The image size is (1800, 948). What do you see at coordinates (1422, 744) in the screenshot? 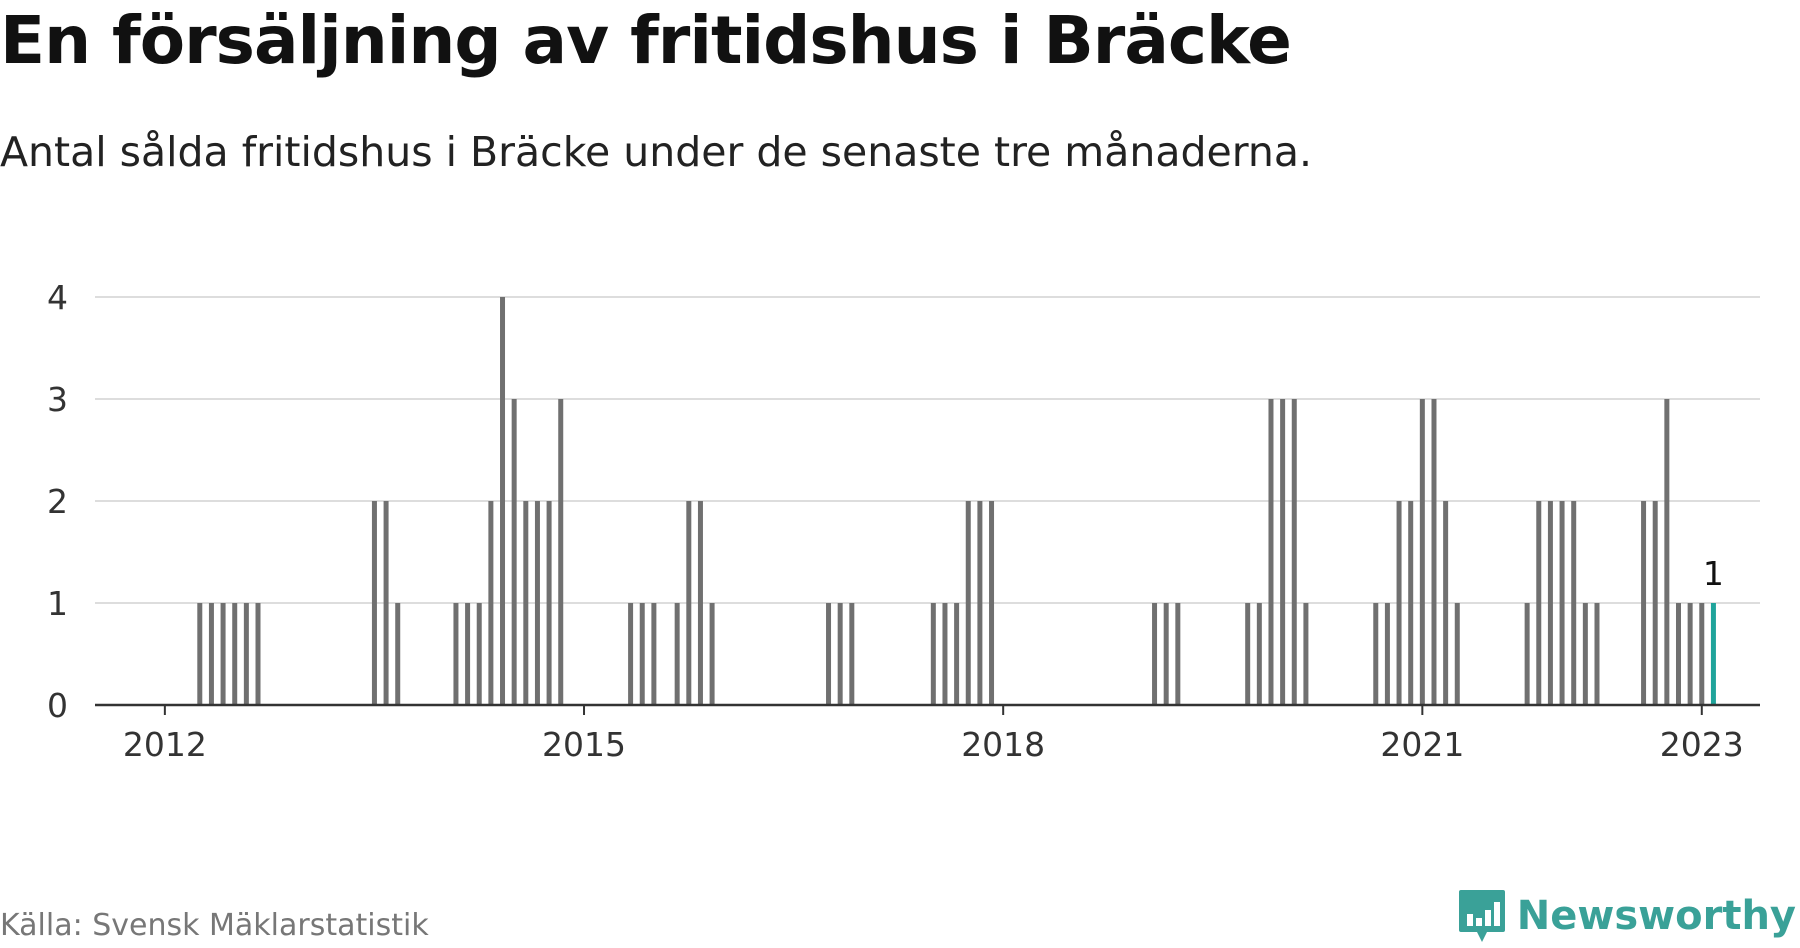
I see `x-tick-label: 2021` at bounding box center [1422, 744].